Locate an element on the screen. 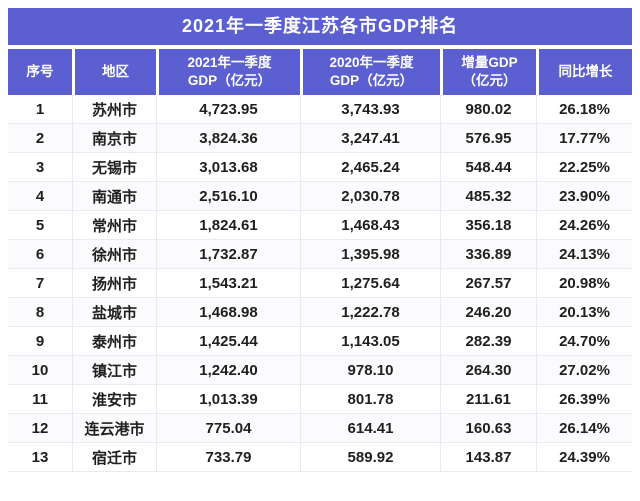 Image resolution: width=640 pixels, height=501 pixels. gdp-2021-cell: 775.04 is located at coordinates (228, 428).